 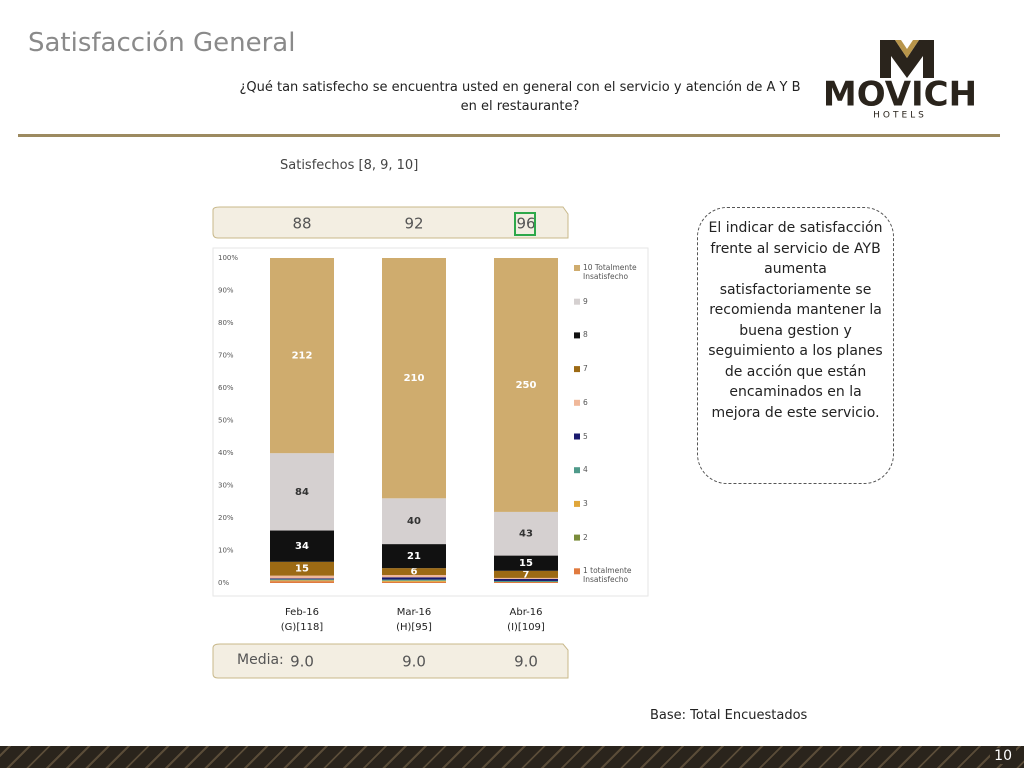 I want to click on satisfied-value: 88, so click(x=301, y=224).